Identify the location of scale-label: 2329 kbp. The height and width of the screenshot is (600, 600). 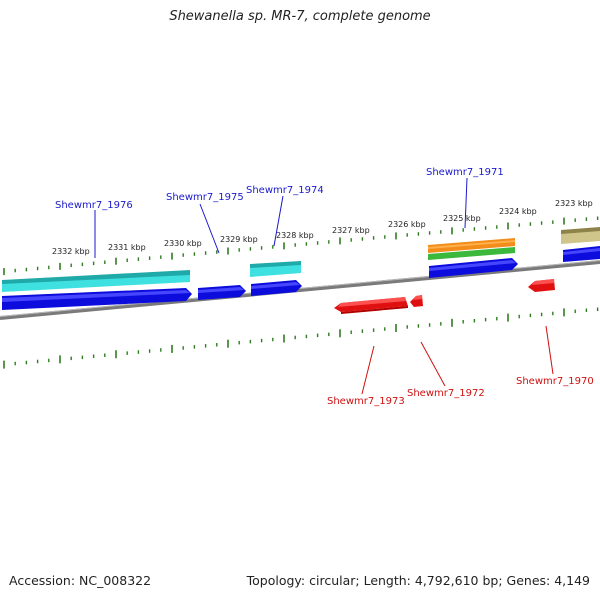
(239, 239).